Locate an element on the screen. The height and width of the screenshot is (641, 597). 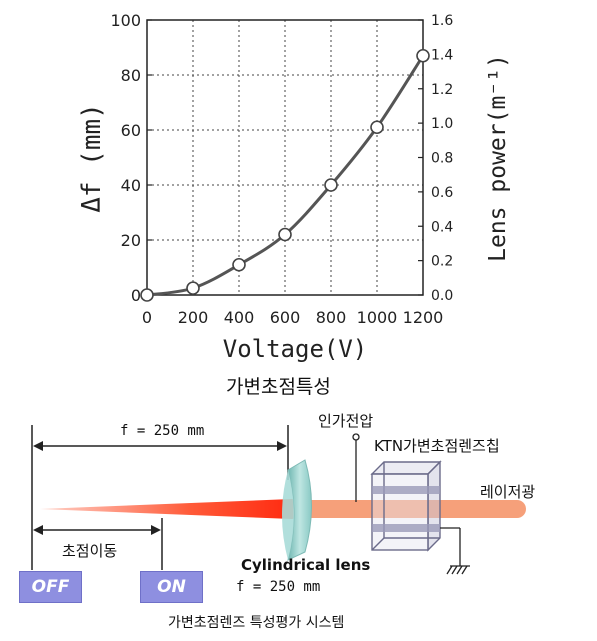
y-axis-right-ticks: 0.0 0.2 0.4 0.6 0.8 1.0 1.2 1.4 1.6 is located at coordinates (435, 158).